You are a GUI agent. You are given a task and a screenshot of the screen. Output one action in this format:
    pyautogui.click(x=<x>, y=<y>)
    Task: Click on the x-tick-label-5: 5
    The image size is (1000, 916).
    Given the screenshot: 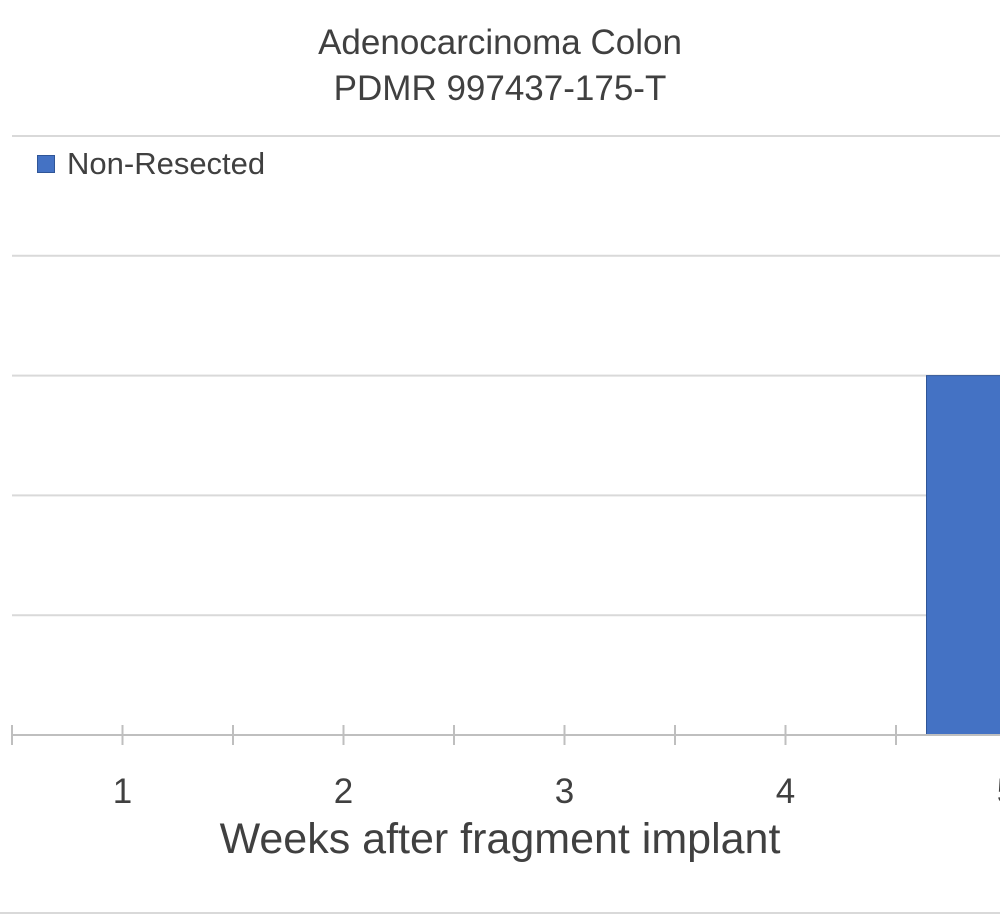 What is the action you would take?
    pyautogui.click(x=998, y=791)
    